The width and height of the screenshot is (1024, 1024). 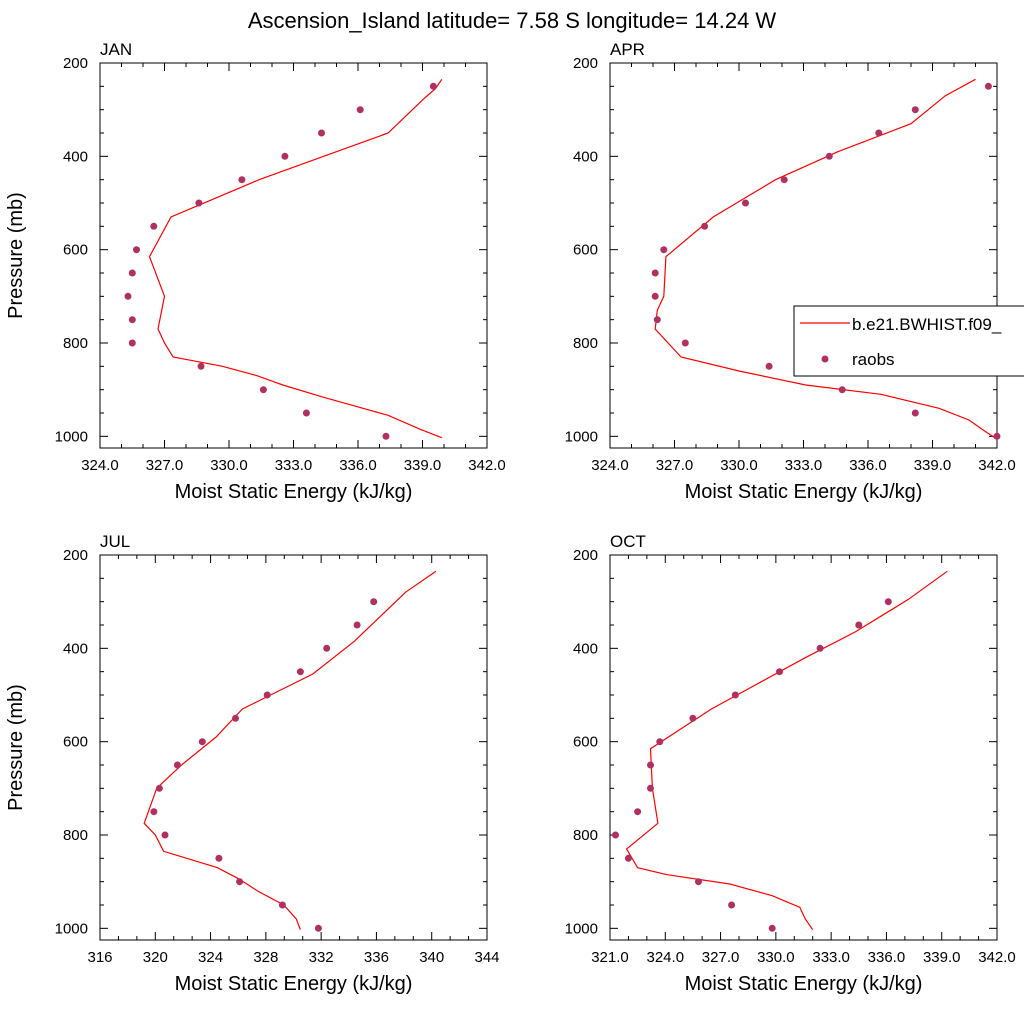 What do you see at coordinates (927, 324) in the screenshot?
I see `legend-model-label: b.e21.BWHIST.f09_` at bounding box center [927, 324].